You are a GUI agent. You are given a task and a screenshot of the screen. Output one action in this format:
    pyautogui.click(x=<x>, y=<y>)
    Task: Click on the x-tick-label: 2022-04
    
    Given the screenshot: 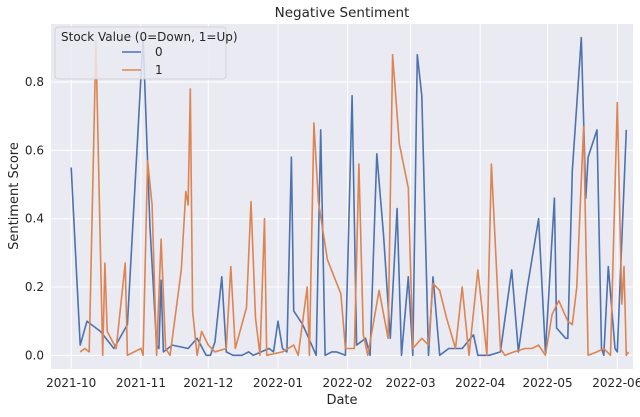 What is the action you would take?
    pyautogui.click(x=480, y=383)
    